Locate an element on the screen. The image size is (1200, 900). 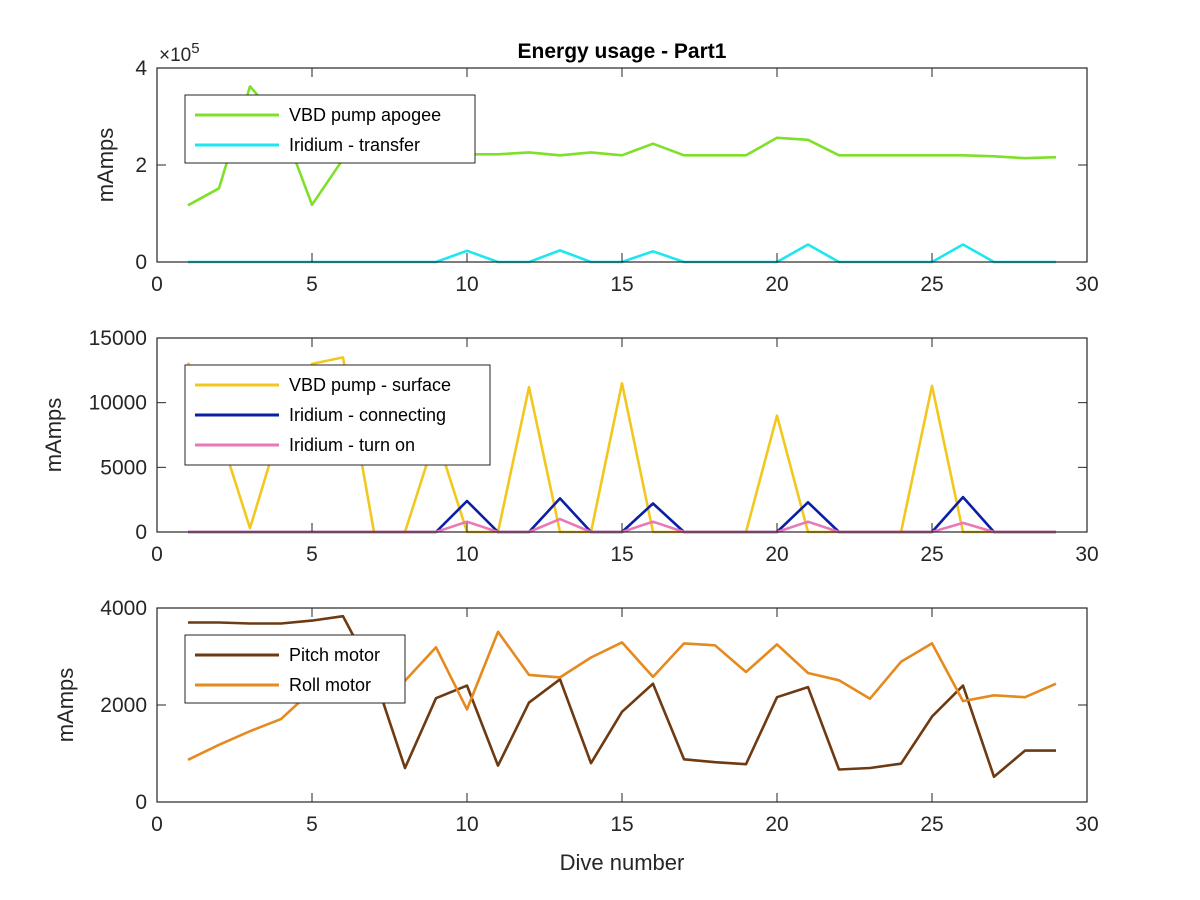
series-line-pitch-motor is located at coordinates (622, 696).